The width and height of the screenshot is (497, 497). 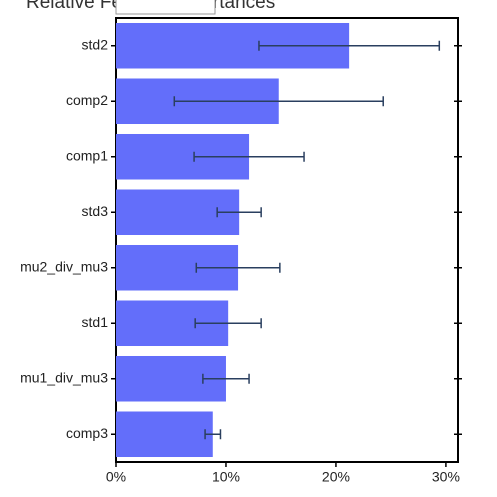 What do you see at coordinates (95, 44) in the screenshot?
I see `y-tick-label: std2` at bounding box center [95, 44].